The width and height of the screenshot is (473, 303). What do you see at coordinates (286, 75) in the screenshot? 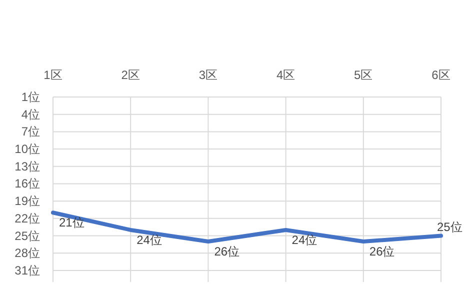
I see `x-tick-label: 4区` at bounding box center [286, 75].